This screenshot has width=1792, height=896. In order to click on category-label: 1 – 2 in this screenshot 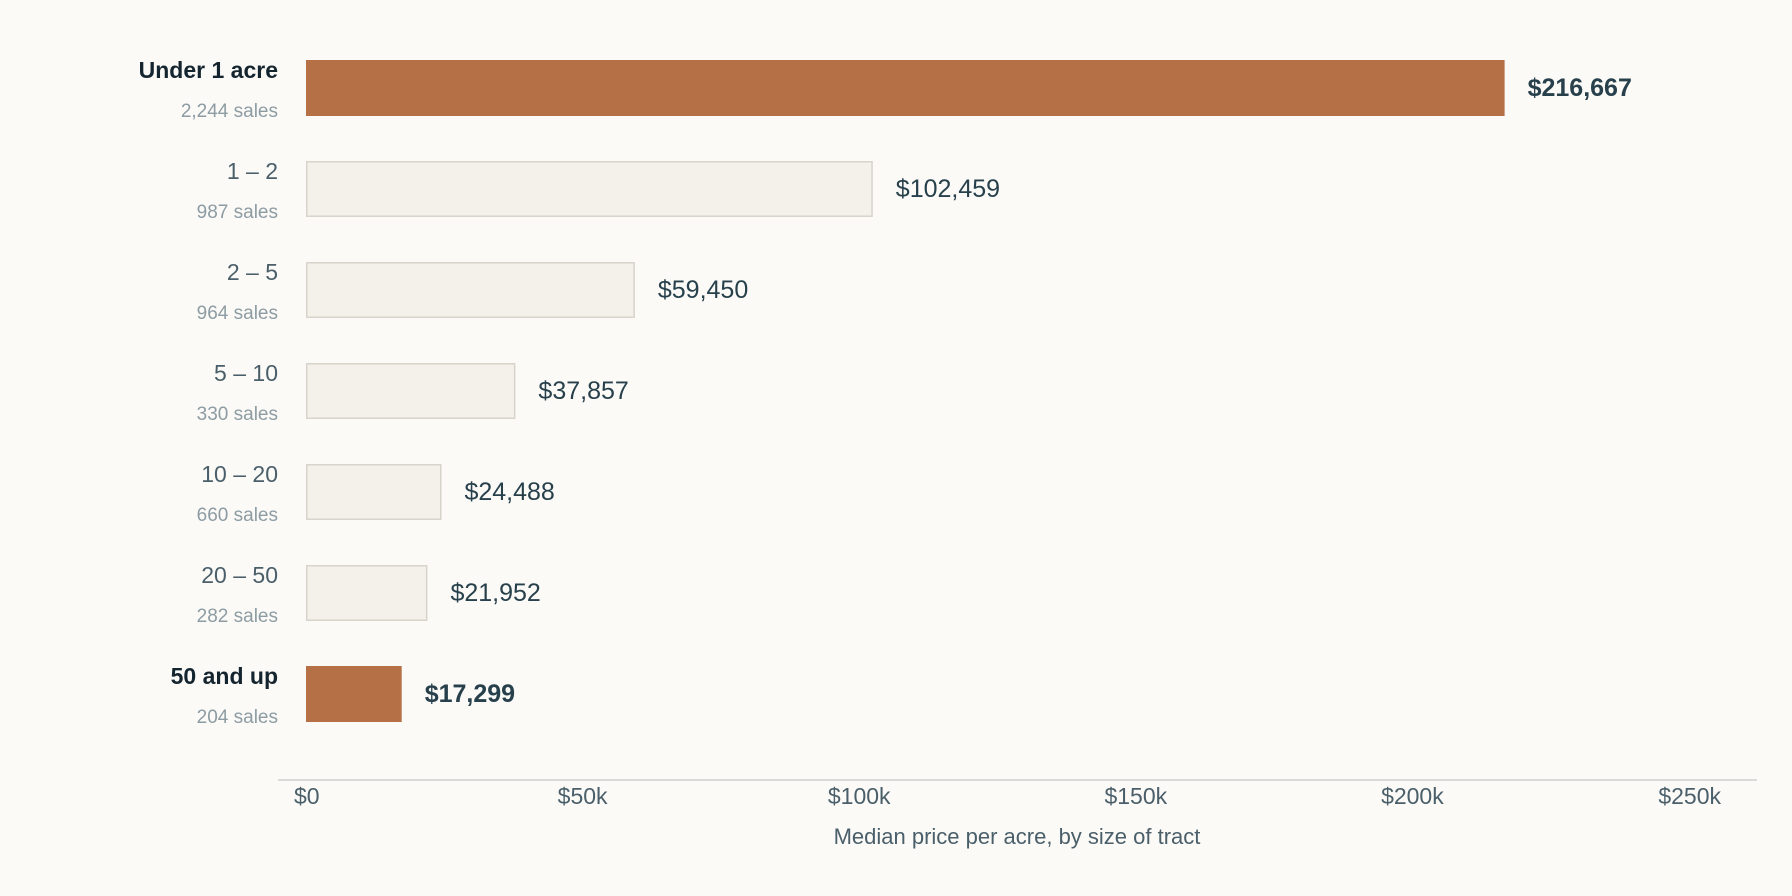, I will do `click(252, 171)`.